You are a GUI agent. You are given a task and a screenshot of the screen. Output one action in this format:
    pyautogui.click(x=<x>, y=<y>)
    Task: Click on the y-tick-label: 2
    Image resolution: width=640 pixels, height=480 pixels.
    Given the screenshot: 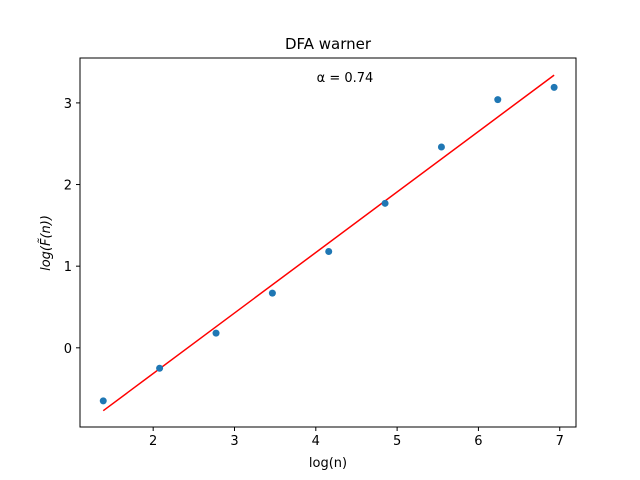 What is the action you would take?
    pyautogui.click(x=68, y=186)
    